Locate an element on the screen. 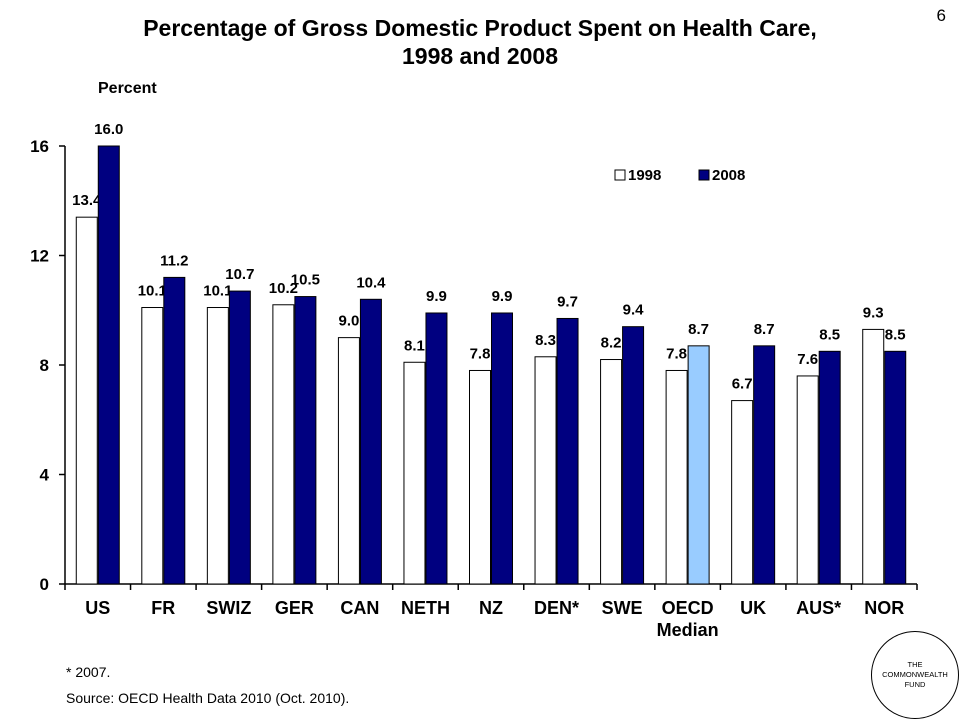 This screenshot has width=960, height=720. footnote: * 2007. is located at coordinates (88, 672).